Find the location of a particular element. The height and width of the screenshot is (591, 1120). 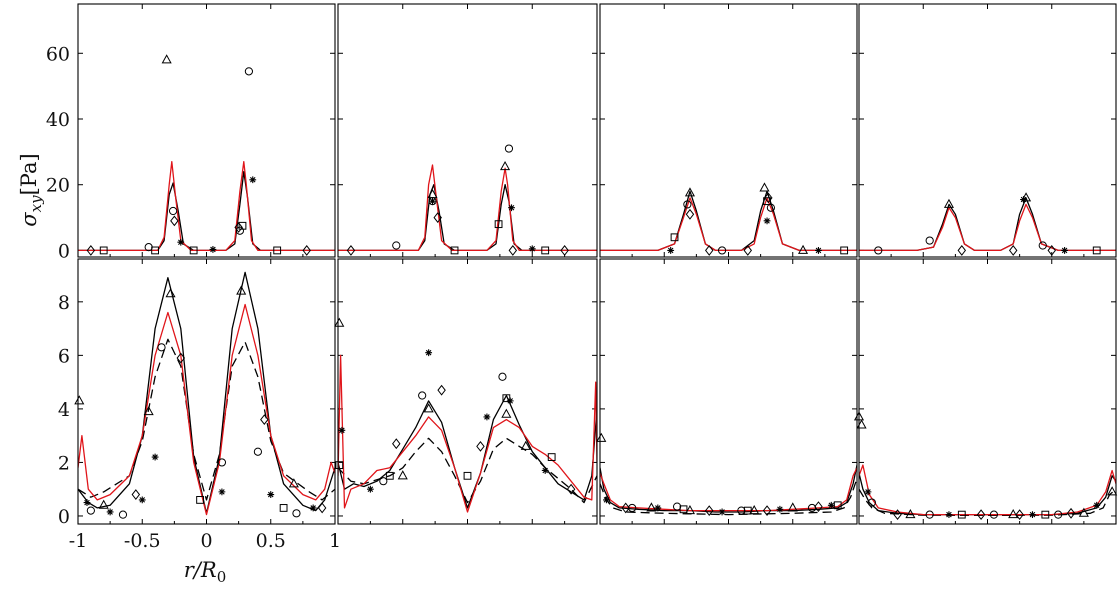

y-tick-label: 2 is located at coordinates (64, 463).